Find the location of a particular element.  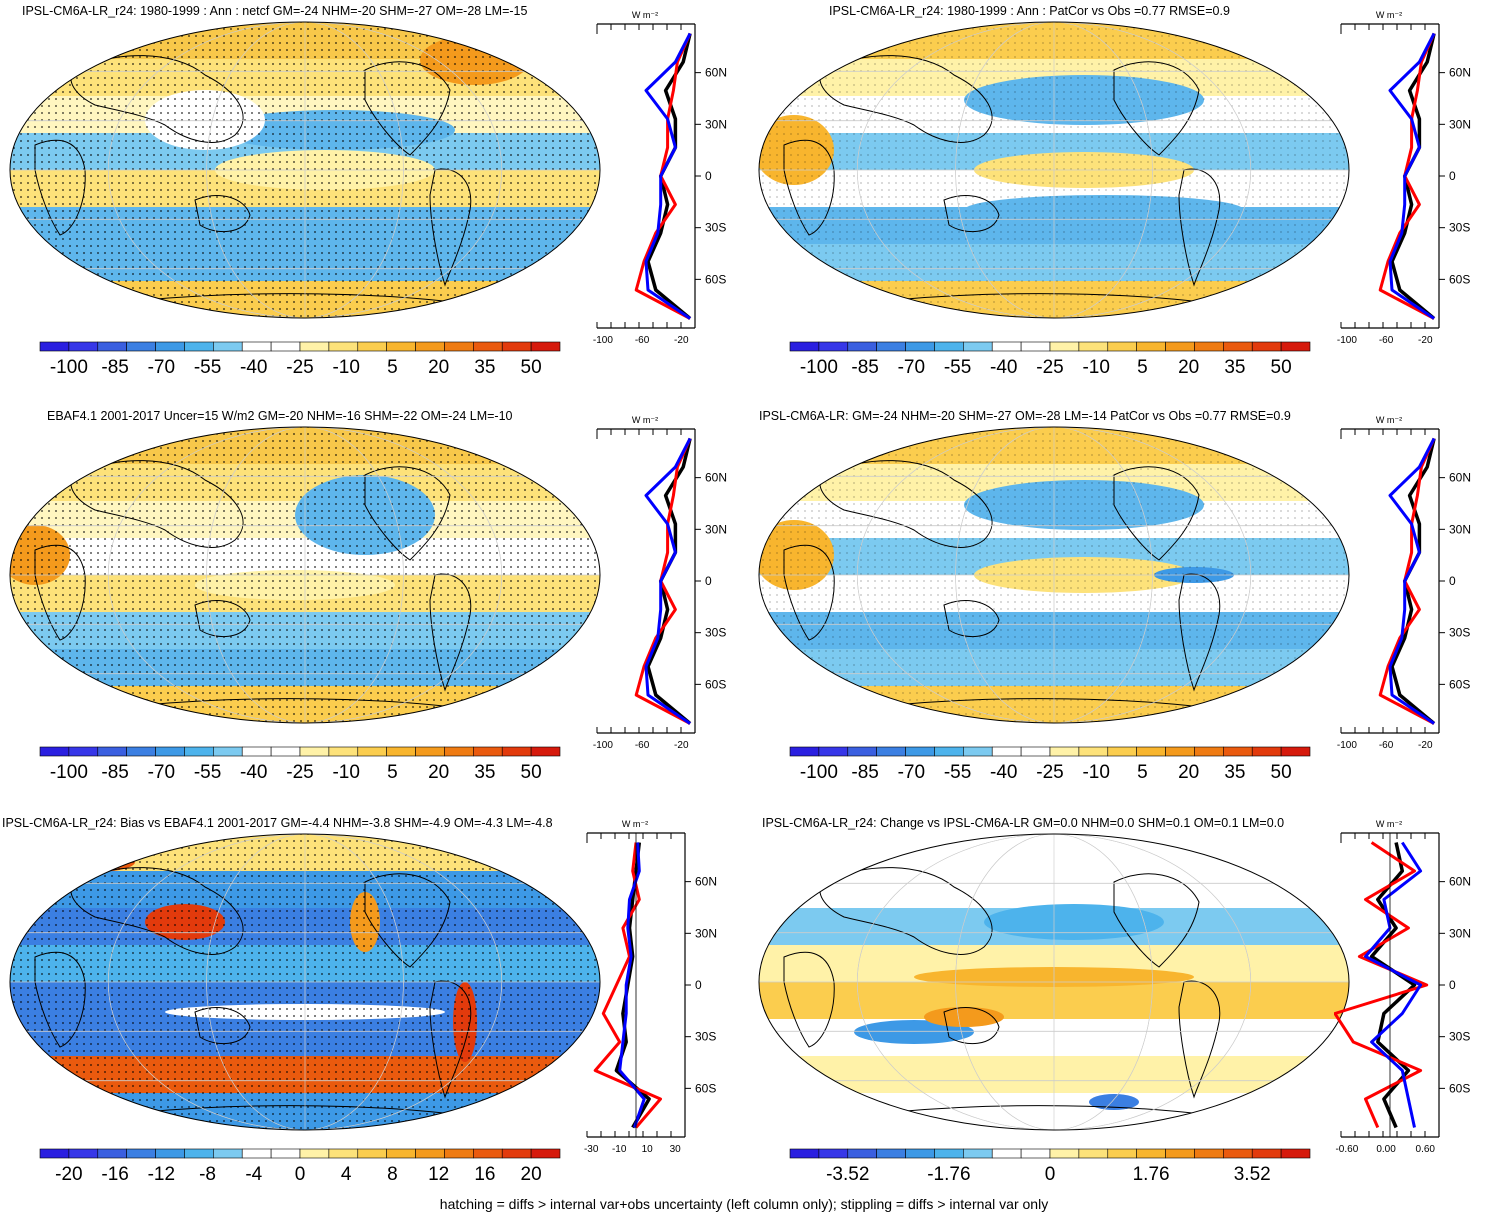

zonal-tick-label: 0.60 is located at coordinates (1426, 1149).